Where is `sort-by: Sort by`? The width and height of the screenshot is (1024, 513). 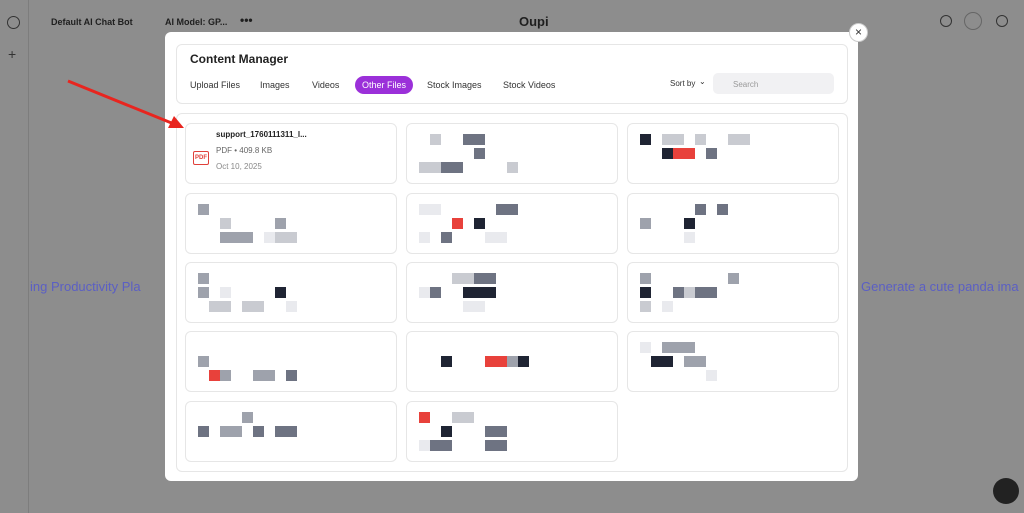
sort-by: Sort by is located at coordinates (683, 83).